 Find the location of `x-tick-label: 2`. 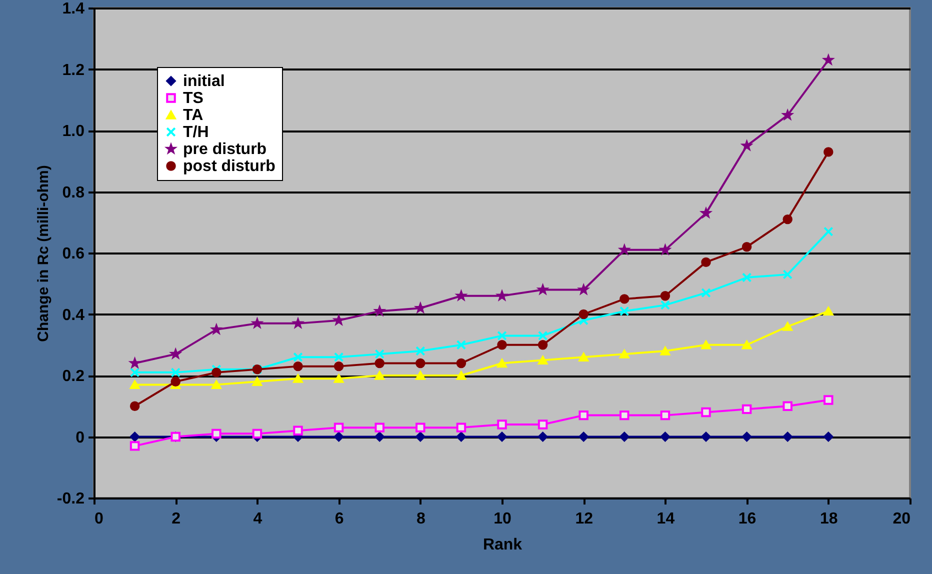

x-tick-label: 2 is located at coordinates (176, 519).